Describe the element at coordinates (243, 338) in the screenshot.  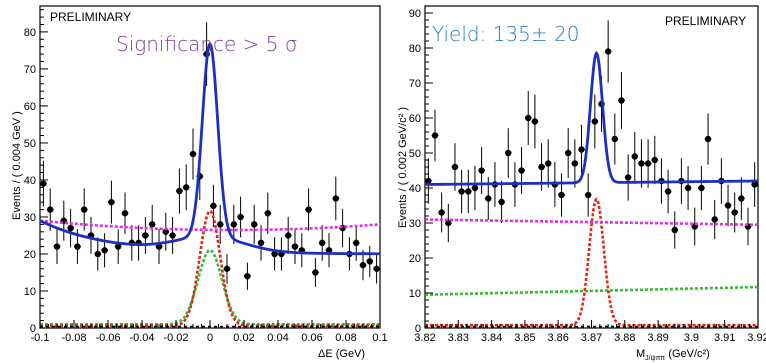
I see `l-x-tick-label: 0.02` at that location.